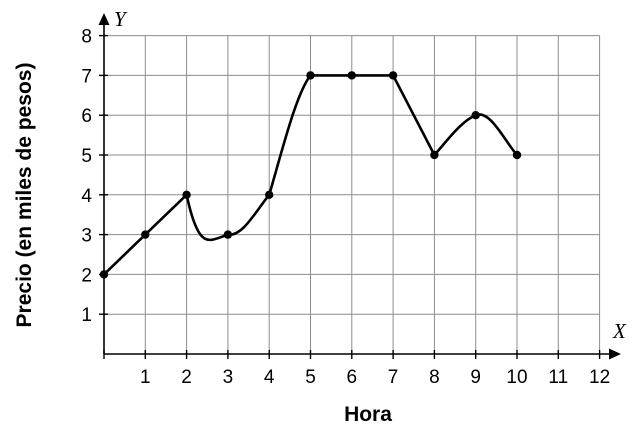 The width and height of the screenshot is (633, 428). Describe the element at coordinates (86, 156) in the screenshot. I see `y-tick-label: 5` at that location.